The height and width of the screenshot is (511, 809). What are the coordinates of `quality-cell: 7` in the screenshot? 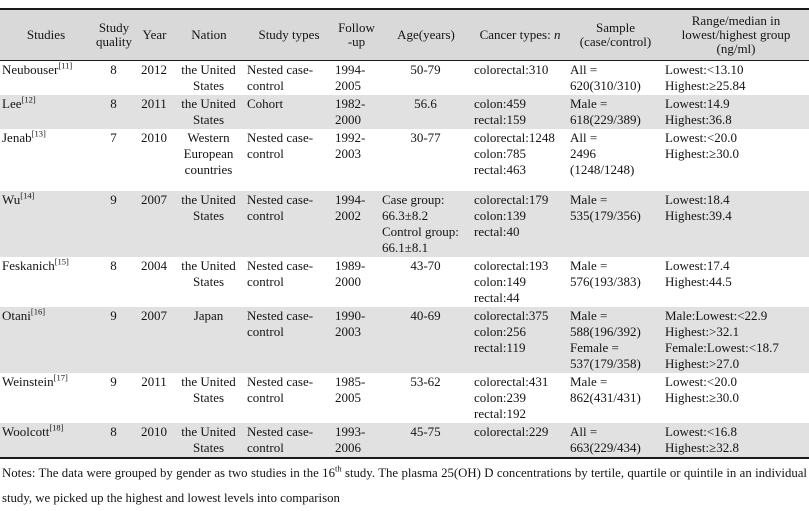 It's located at (113, 137).